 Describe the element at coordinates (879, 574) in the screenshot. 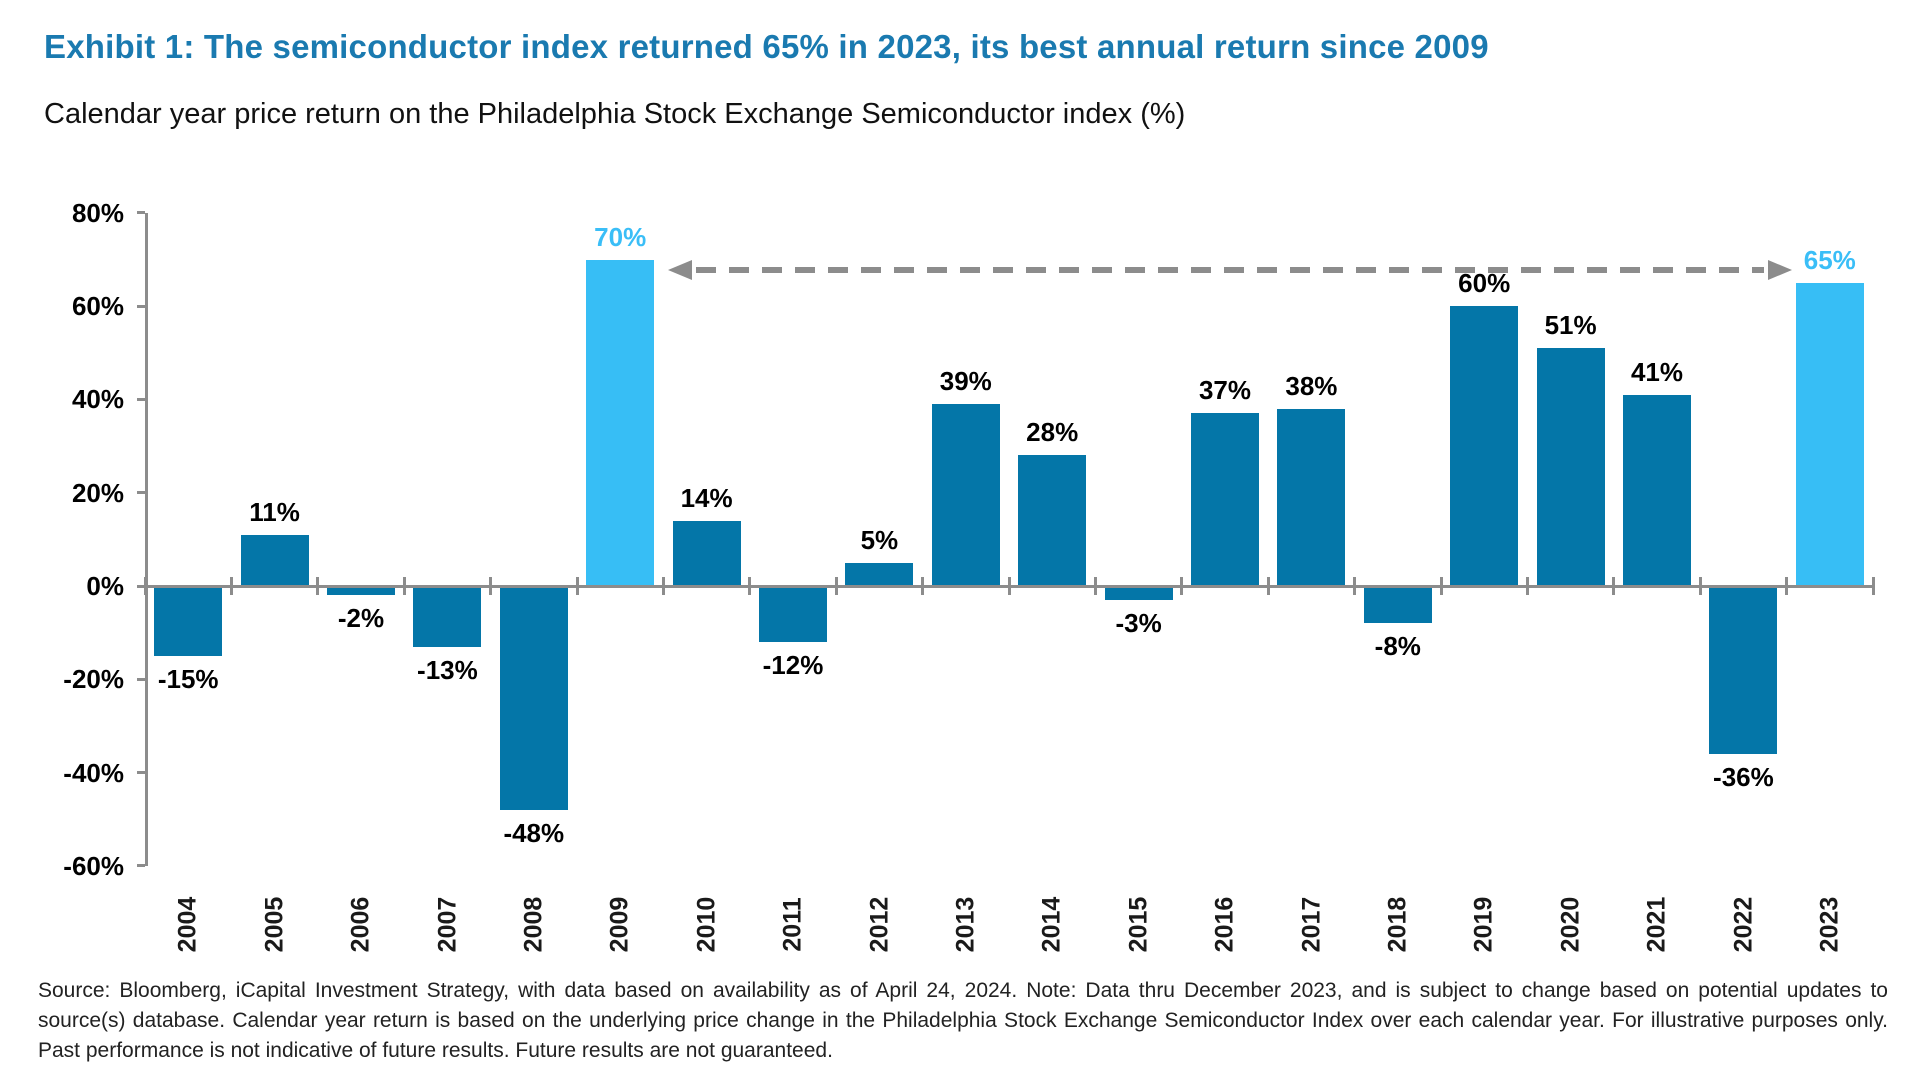

I see `bar-2012` at that location.